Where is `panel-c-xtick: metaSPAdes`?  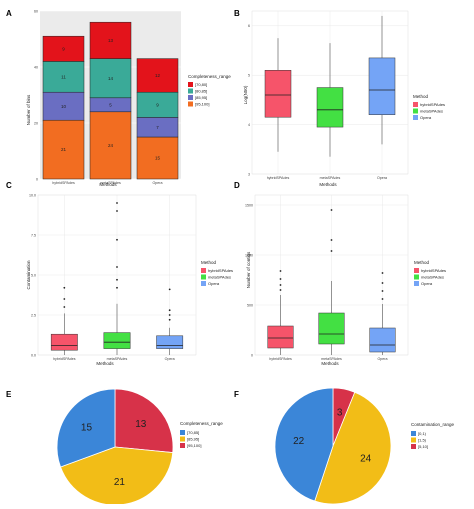
panel-c-xtick: metaSPAdes is located at coordinates (117, 359).